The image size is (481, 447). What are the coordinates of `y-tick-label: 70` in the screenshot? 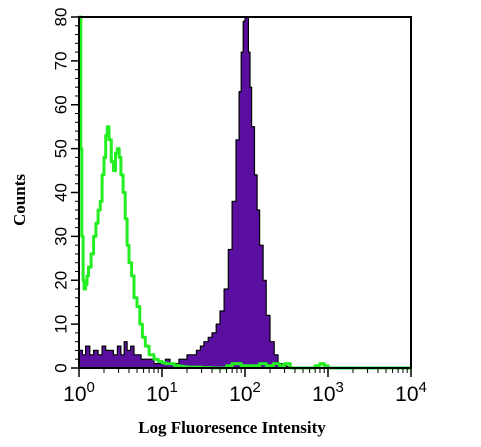 It's located at (60, 60).